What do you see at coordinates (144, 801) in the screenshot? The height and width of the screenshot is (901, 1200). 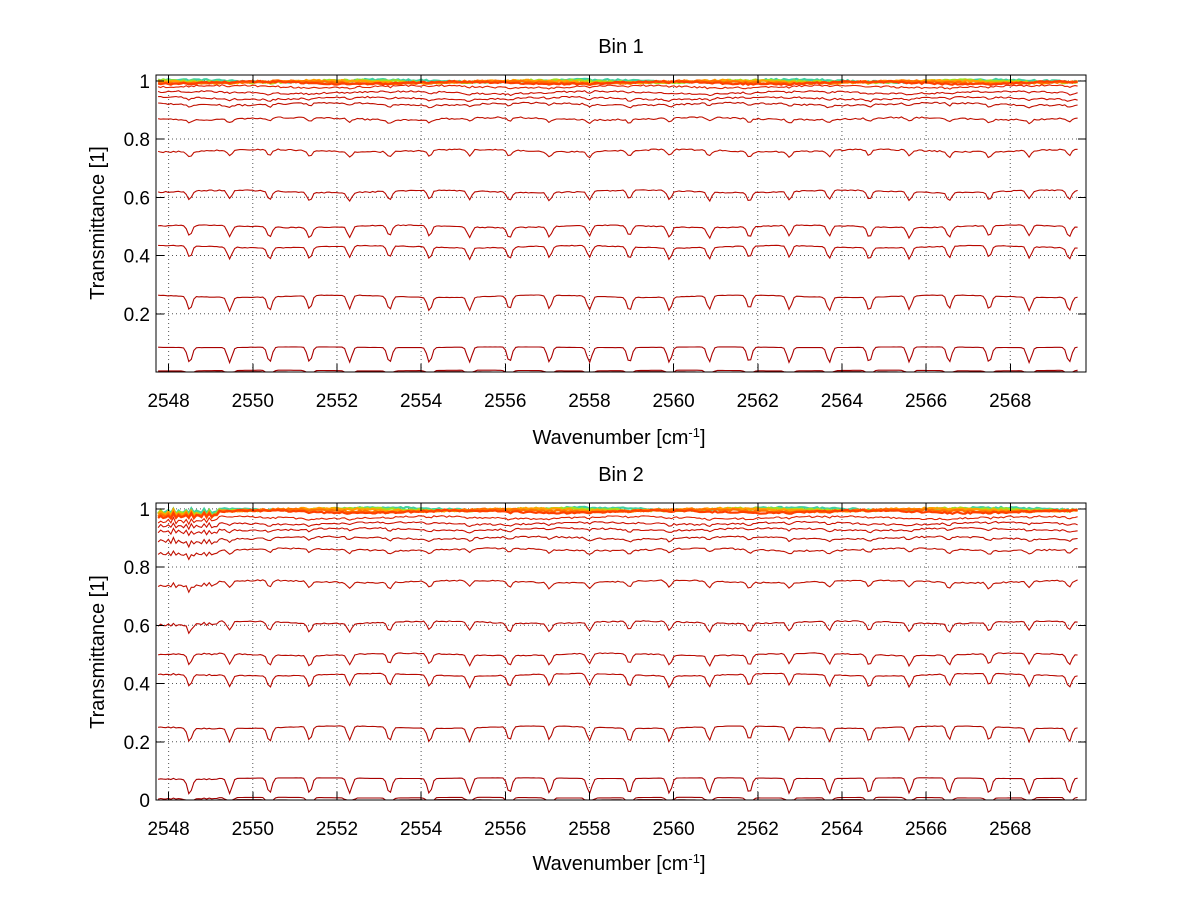 I see `y-tick-label: 0` at bounding box center [144, 801].